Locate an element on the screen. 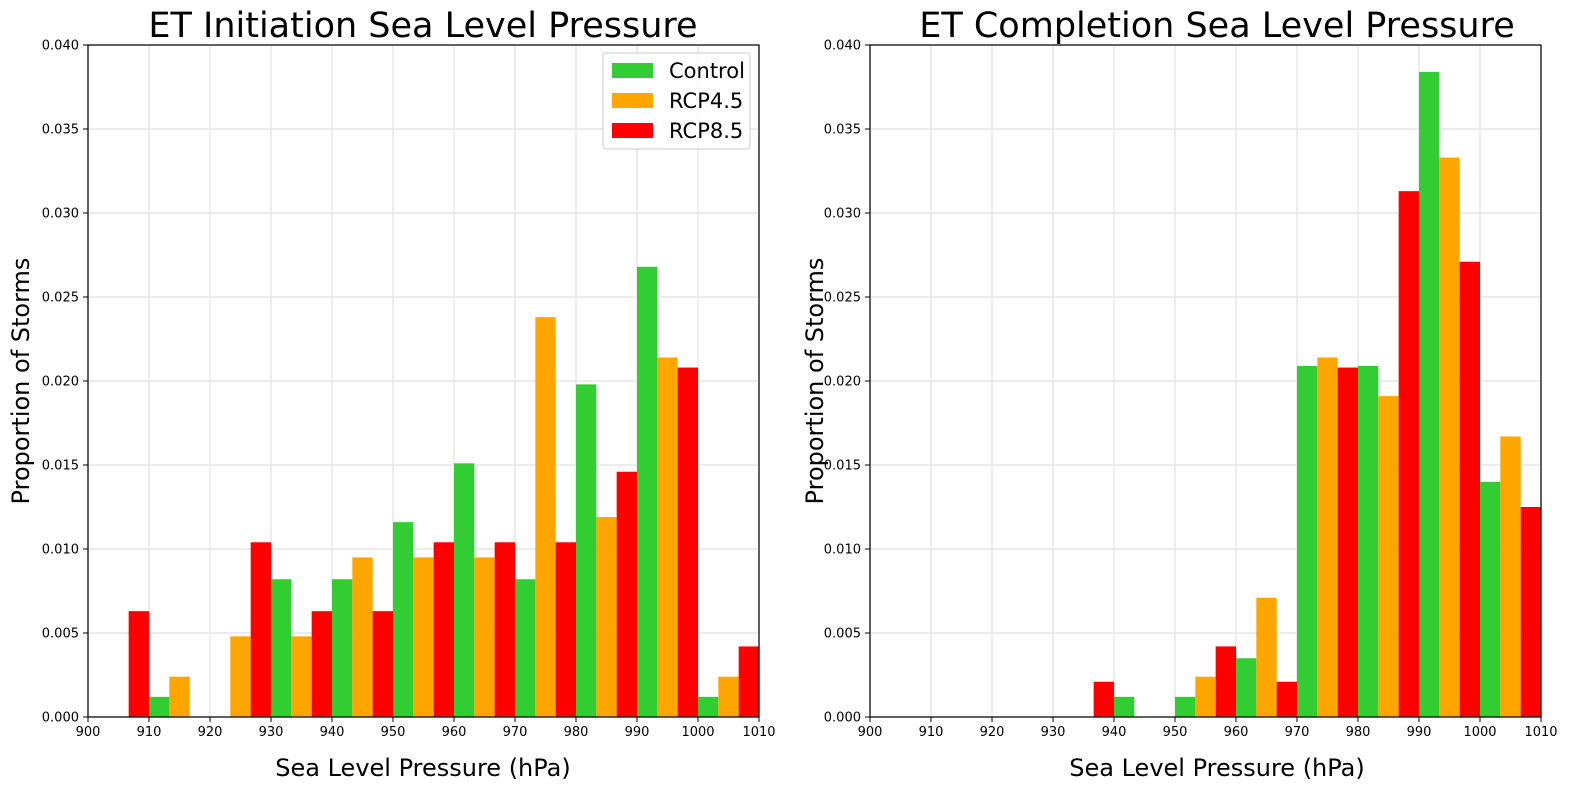 This screenshot has width=1590, height=790. x-tick-label: 950 is located at coordinates (1175, 732).